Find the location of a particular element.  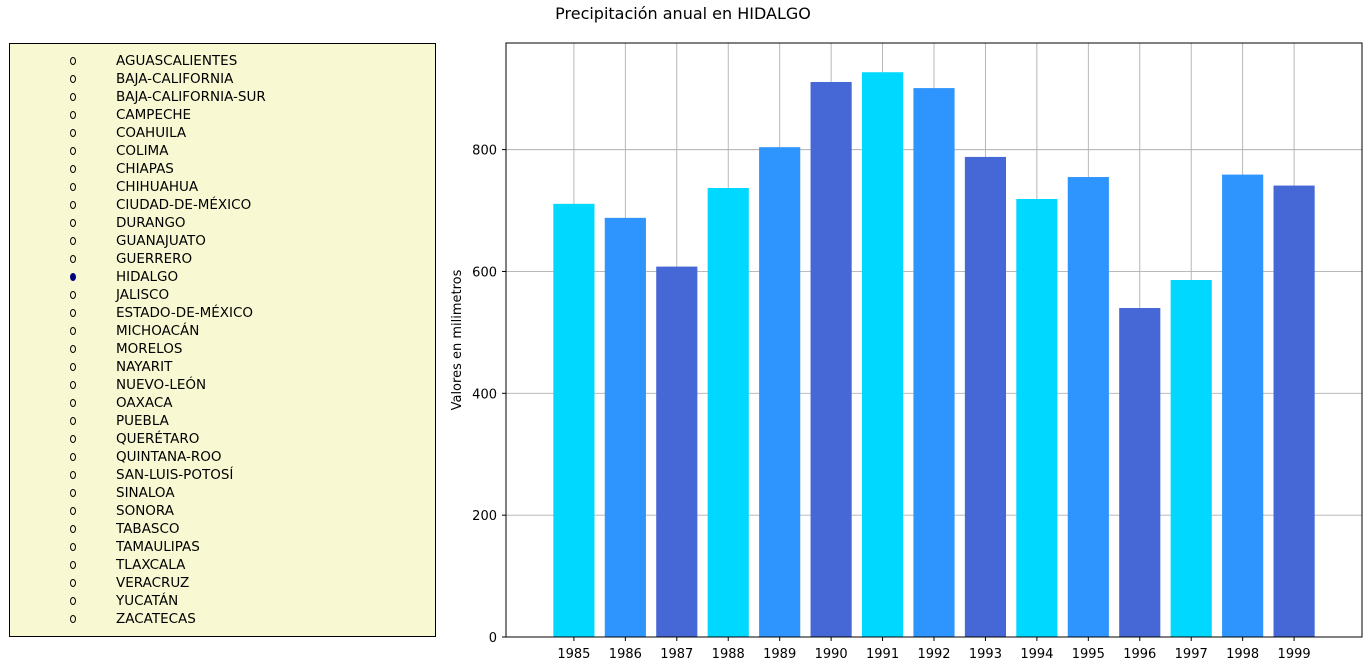

x-tick-label: 1986 is located at coordinates (625, 654).